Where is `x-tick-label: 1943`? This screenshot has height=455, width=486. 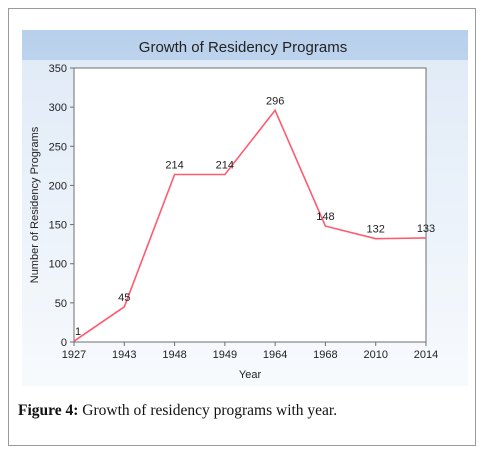 x-tick-label: 1943 is located at coordinates (124, 355).